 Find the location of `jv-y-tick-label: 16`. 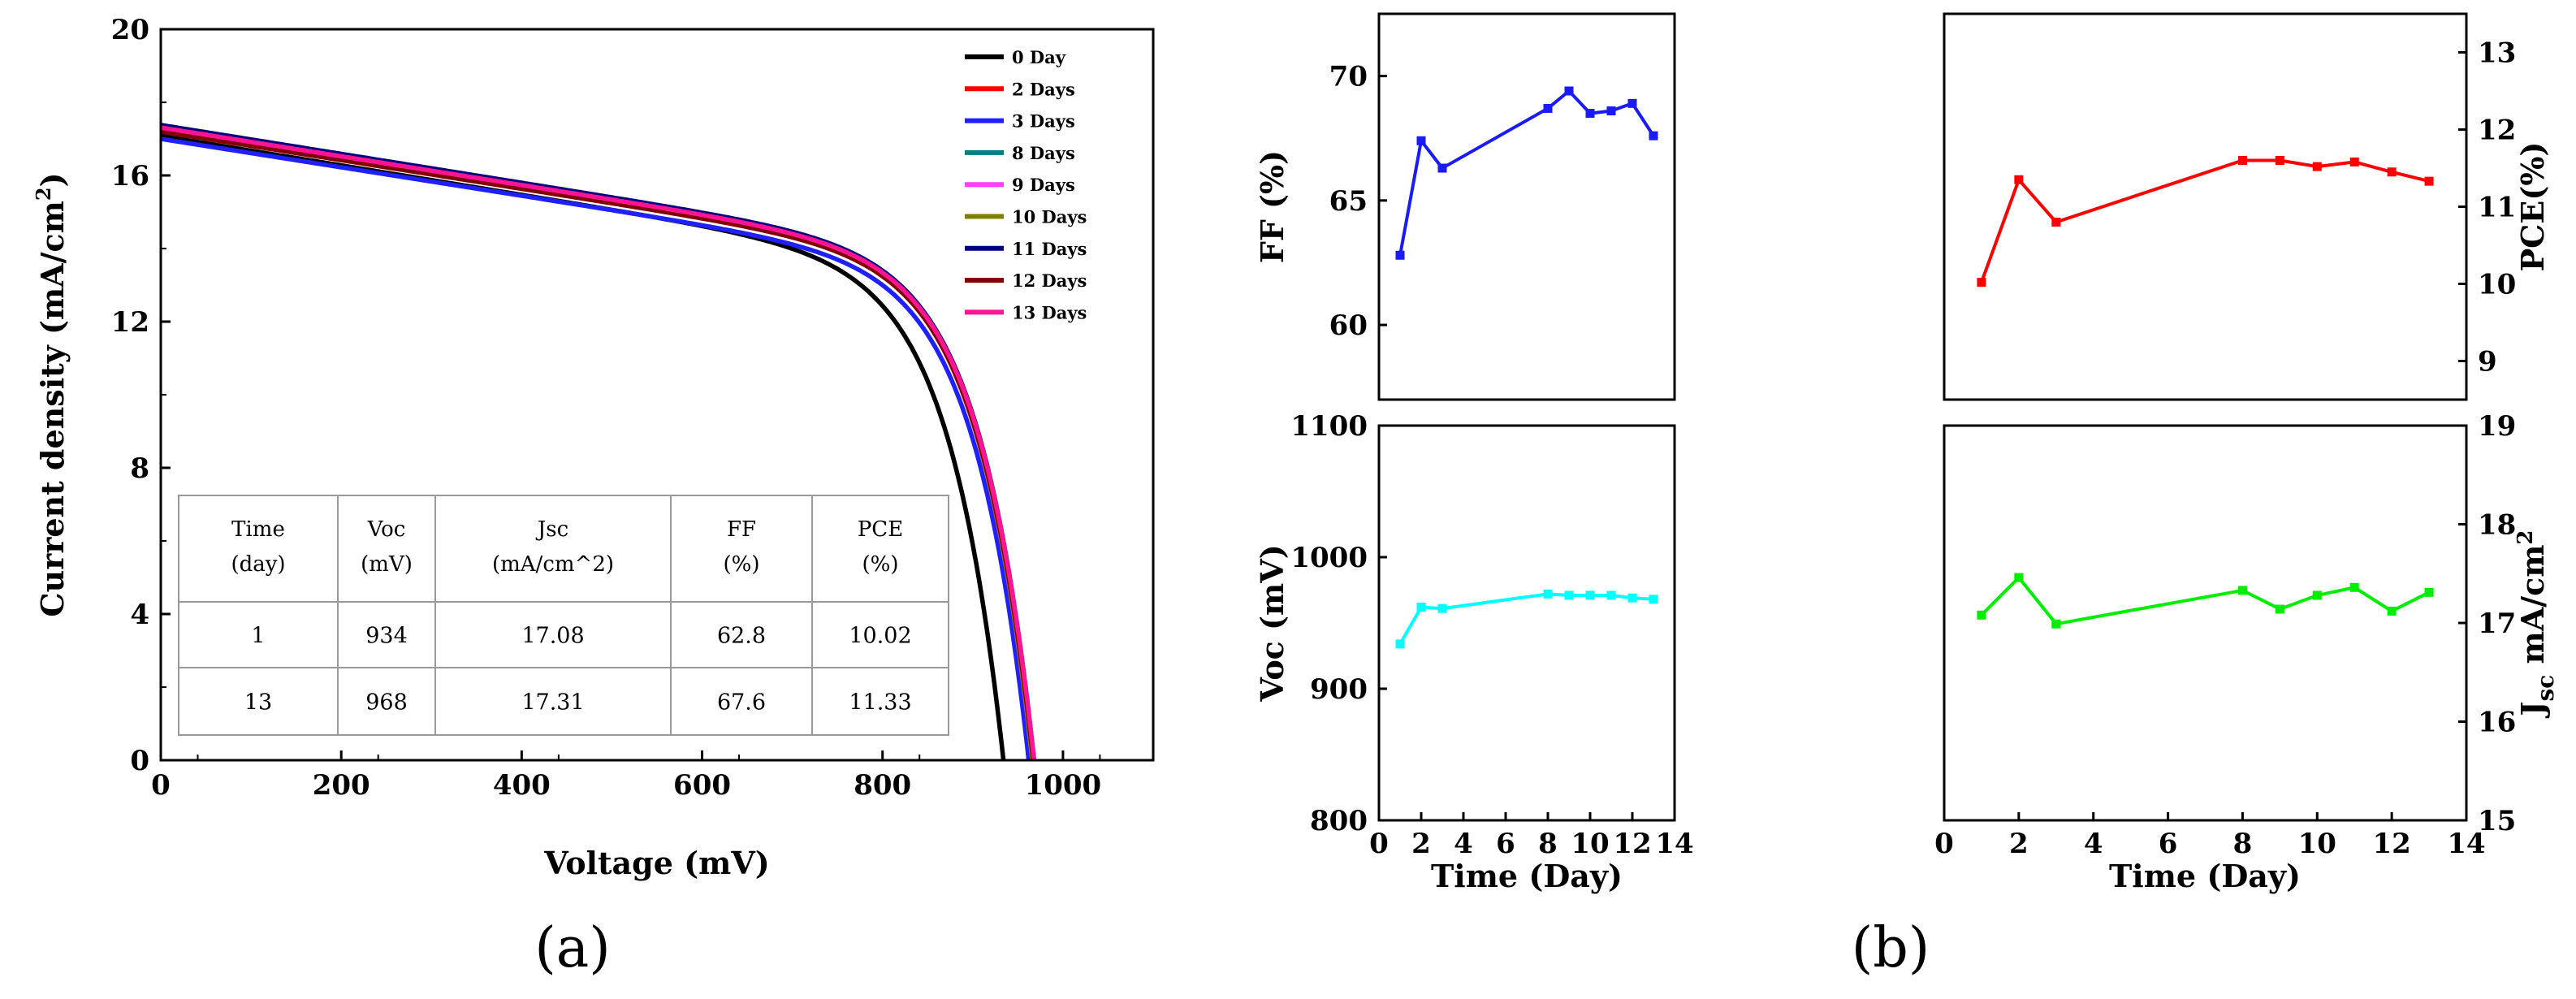

jv-y-tick-label: 16 is located at coordinates (130, 176).